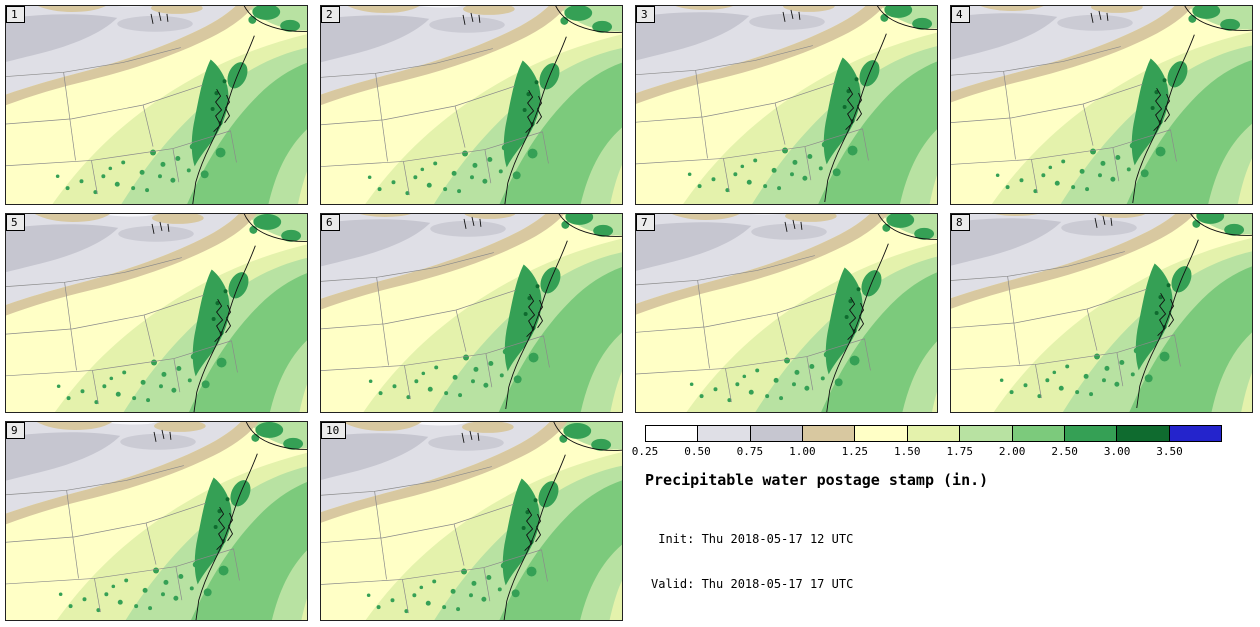 The height and width of the screenshot is (627, 1260). I want to click on colorbar-tick-label: 3.00, so click(1117, 451).